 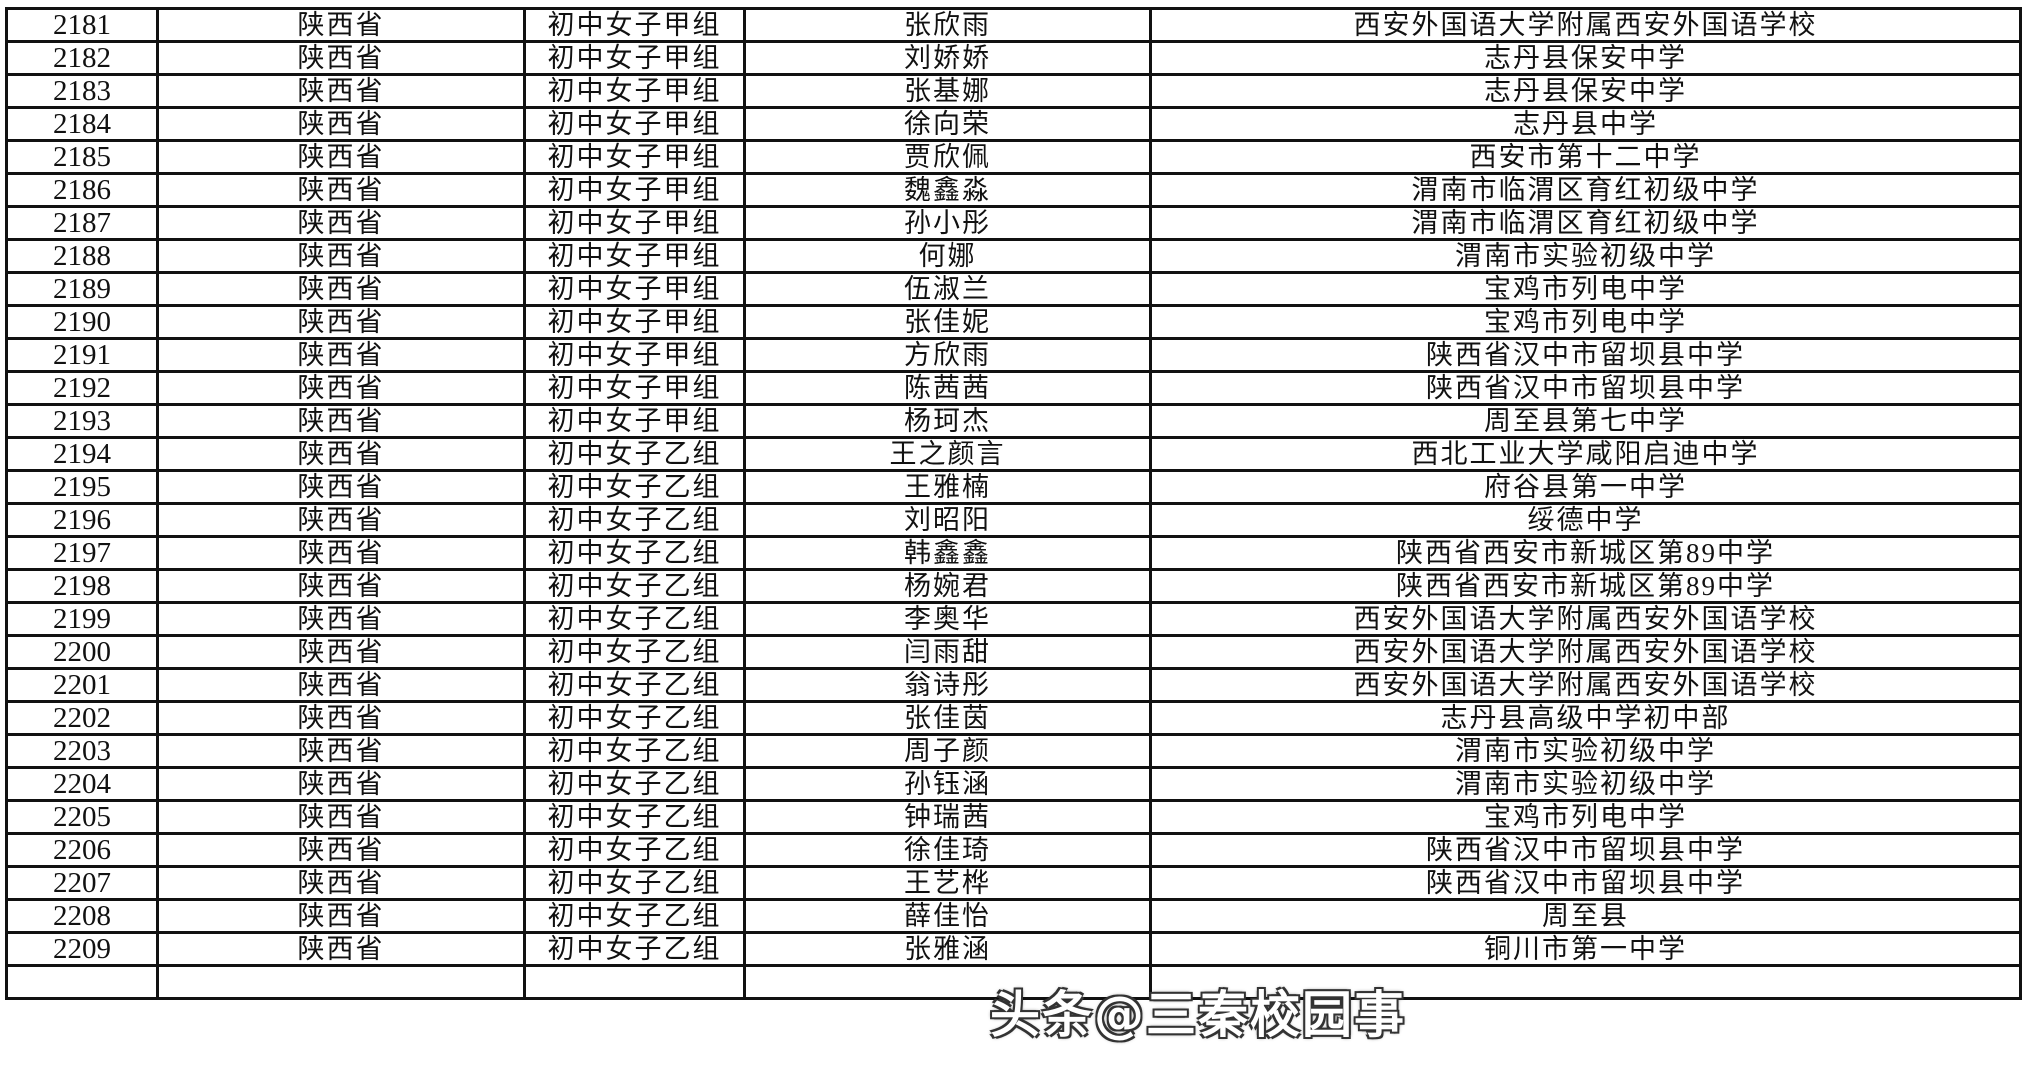 I want to click on table-row: 2181 陕西省 初中女子甲组 张欣雨 西安外国语大学附属西安外国语学校, so click(x=1013, y=25).